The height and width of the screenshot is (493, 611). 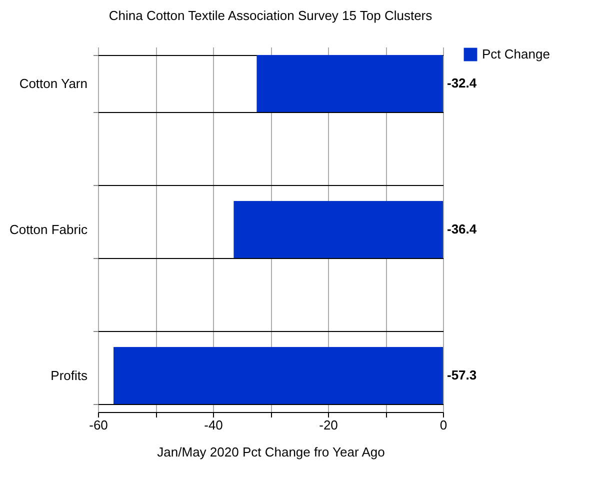 I want to click on x-tick-label: 0, so click(x=444, y=425).